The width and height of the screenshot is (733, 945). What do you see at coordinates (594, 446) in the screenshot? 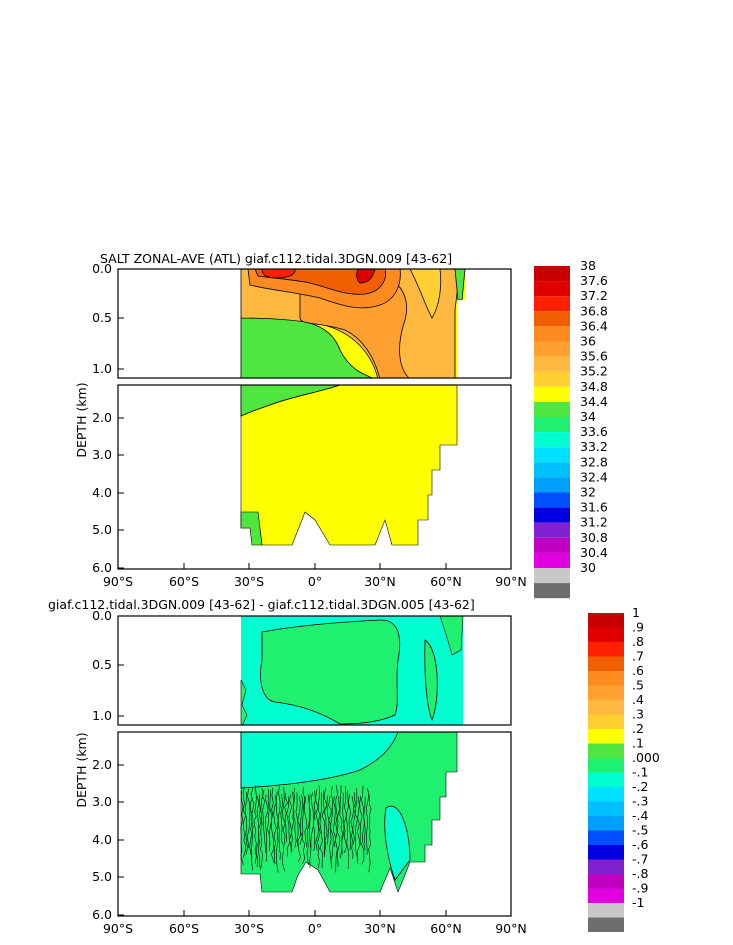
I see `salt-colorbar-label: 33.2` at bounding box center [594, 446].